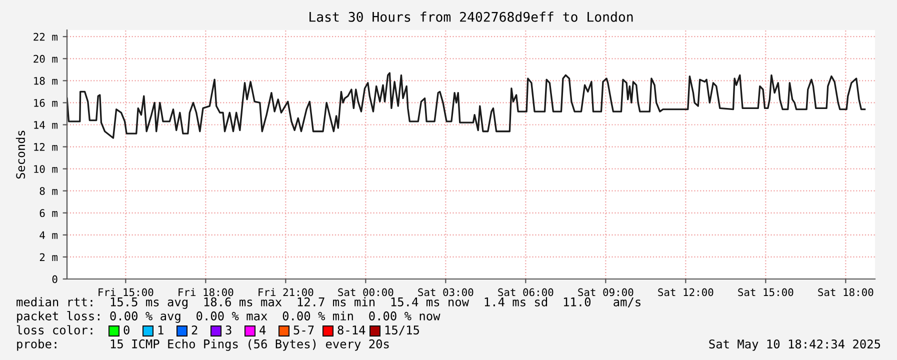  I want to click on y-tick-label: 12 m, so click(46, 147).